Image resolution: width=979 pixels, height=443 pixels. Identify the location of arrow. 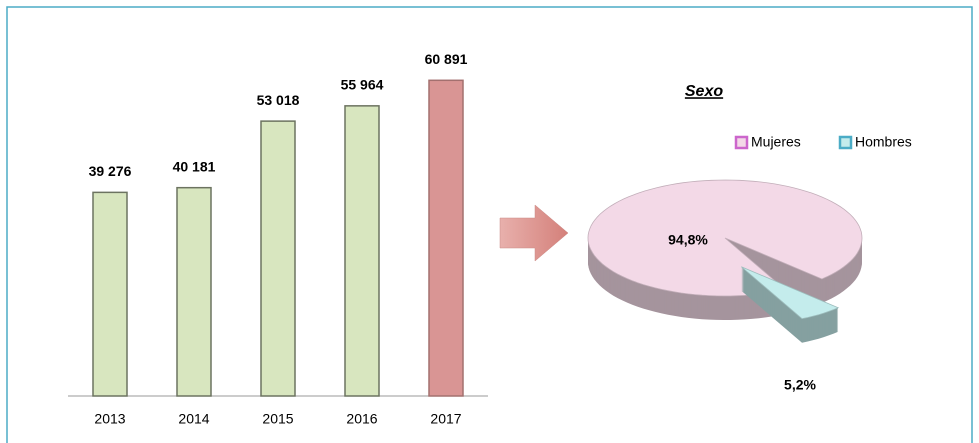
(534, 233).